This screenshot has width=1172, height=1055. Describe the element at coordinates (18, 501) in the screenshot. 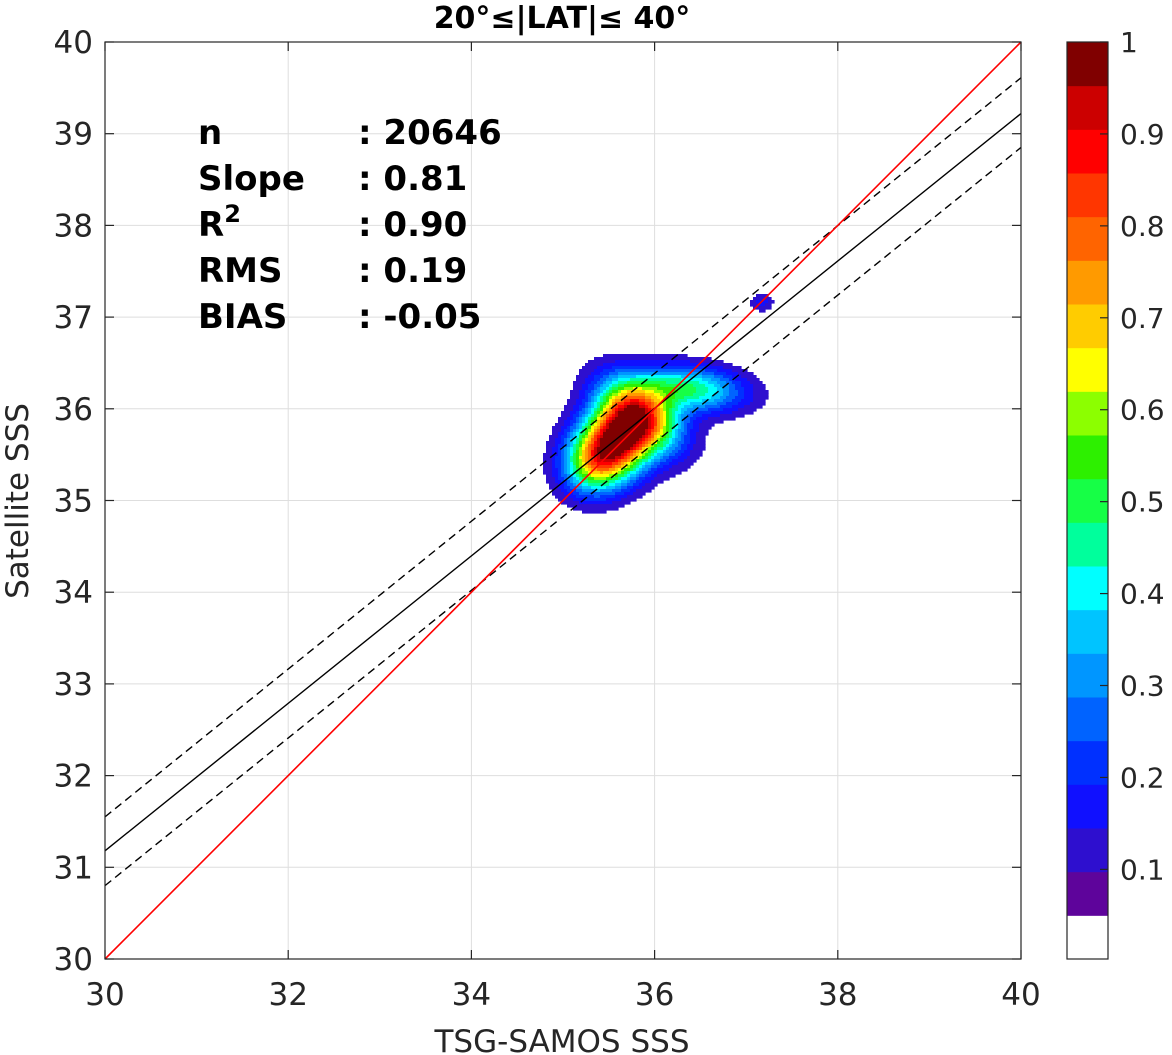

I see `y-axis-label: Satellite SSS` at that location.